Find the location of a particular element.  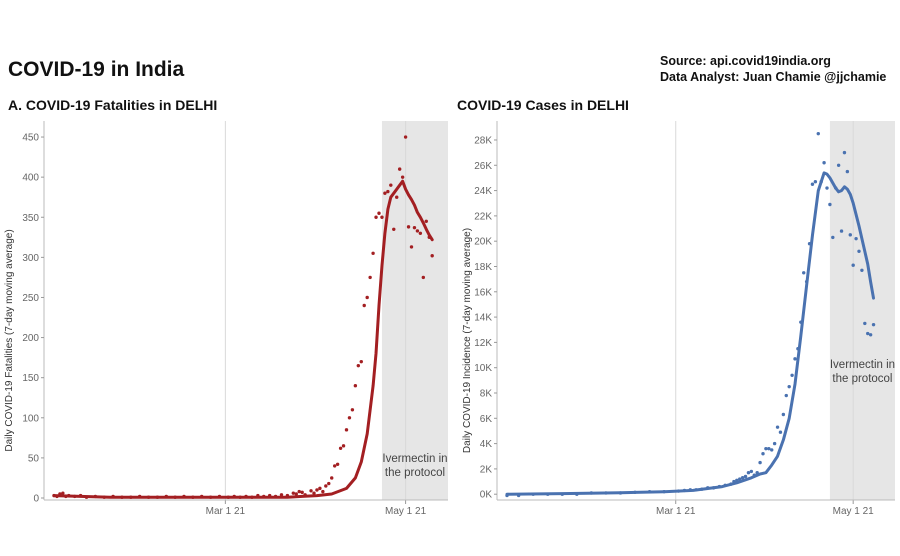

cases-y-tick-label: 16K is located at coordinates (483, 292).